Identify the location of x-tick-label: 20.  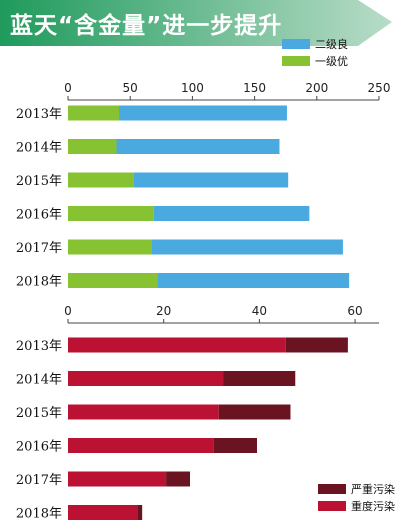
(163, 311).